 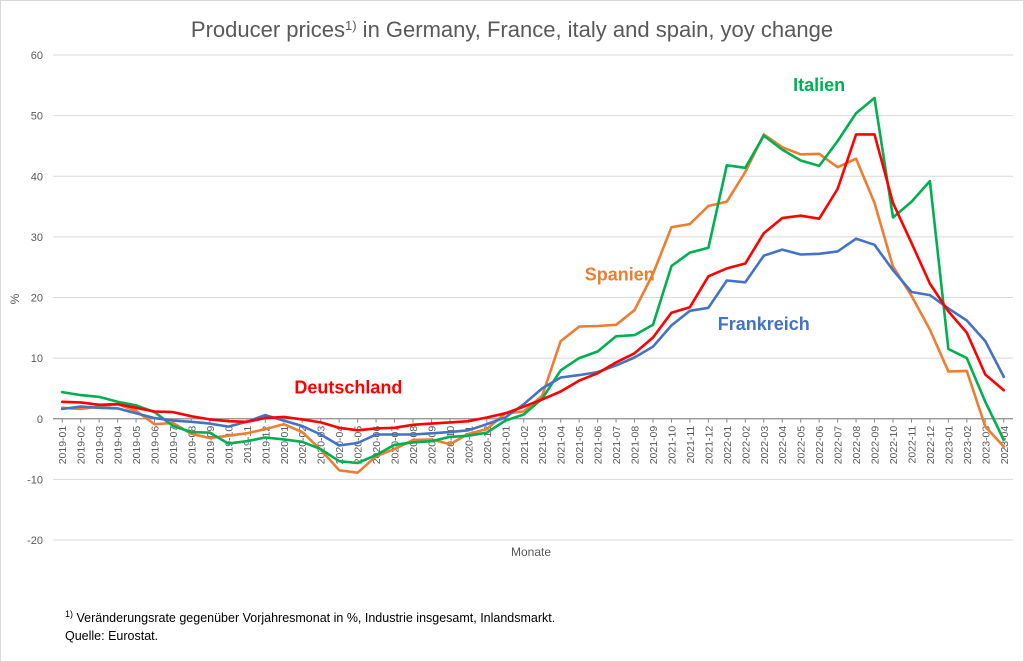 I want to click on x-tick-label: 2022-08, so click(x=857, y=445).